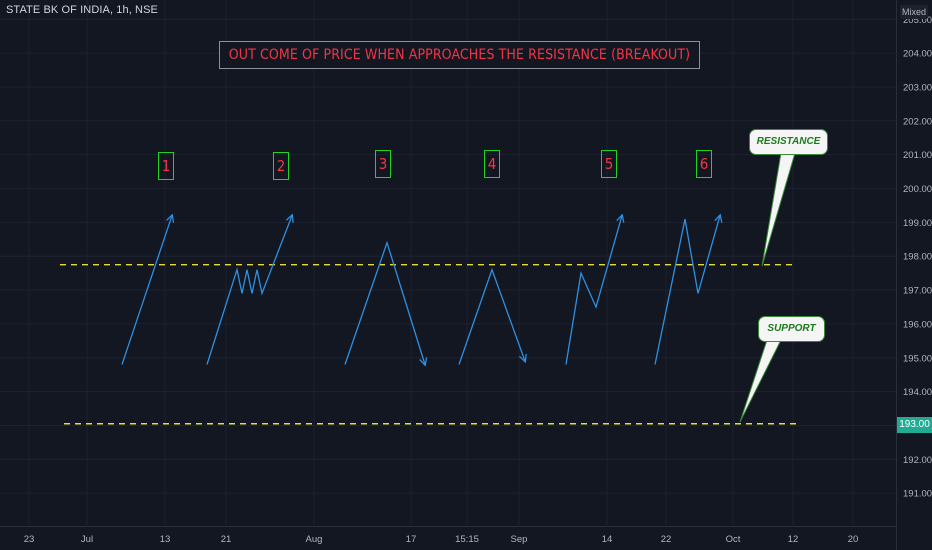 The image size is (932, 550). What do you see at coordinates (767, 287) in the screenshot?
I see `callout-tails` at bounding box center [767, 287].